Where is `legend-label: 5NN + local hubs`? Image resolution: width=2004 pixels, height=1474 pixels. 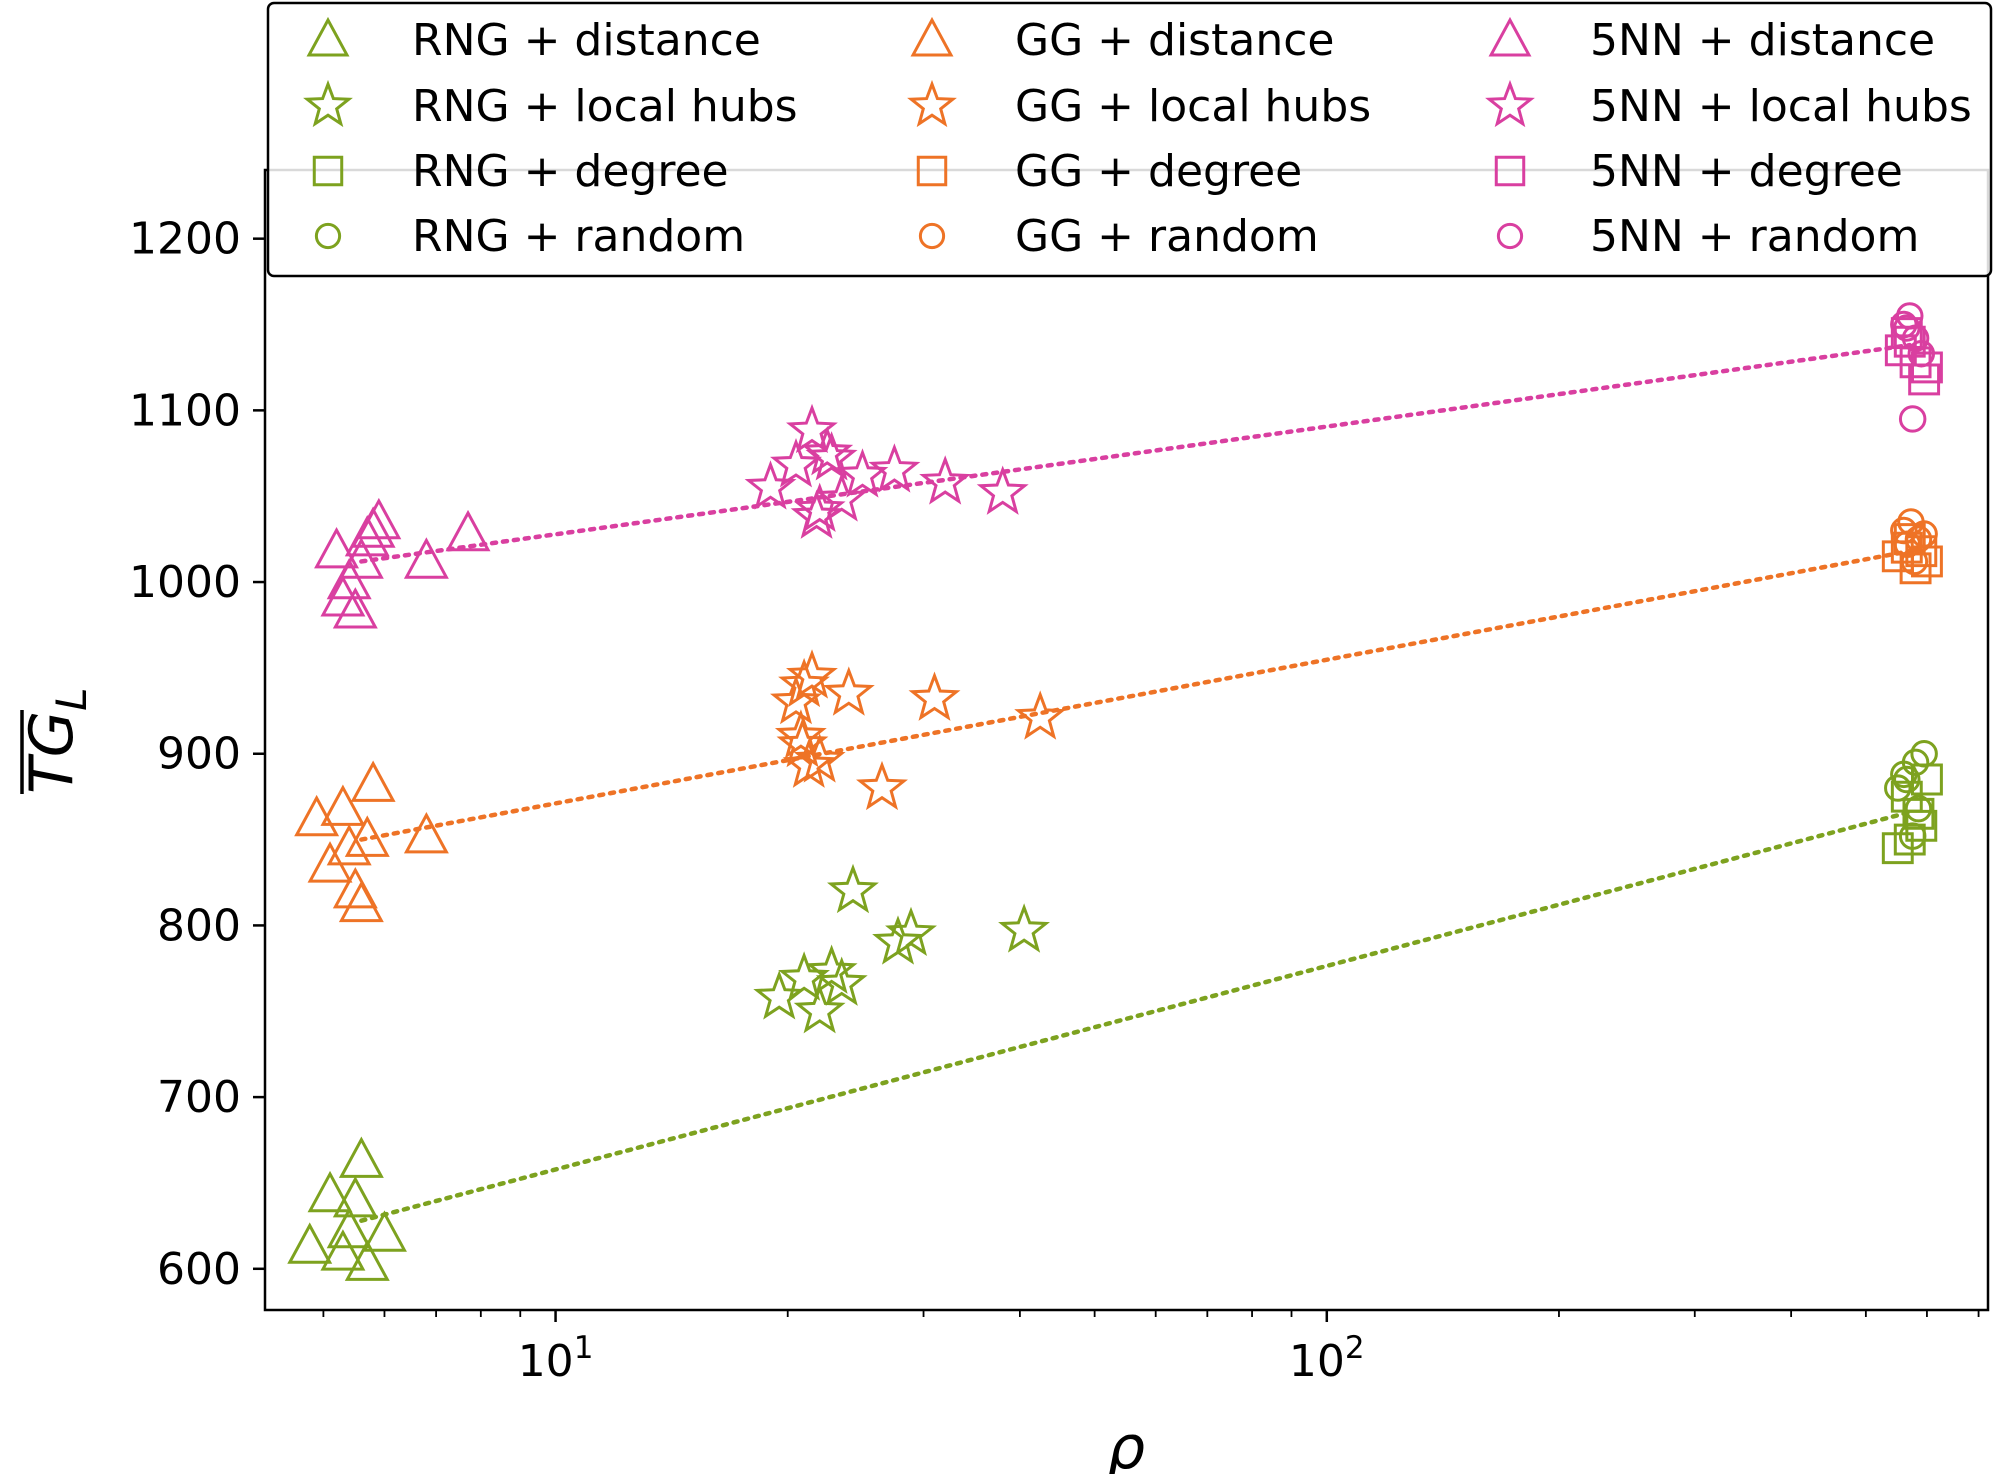
legend-label: 5NN + local hubs is located at coordinates (1781, 106).